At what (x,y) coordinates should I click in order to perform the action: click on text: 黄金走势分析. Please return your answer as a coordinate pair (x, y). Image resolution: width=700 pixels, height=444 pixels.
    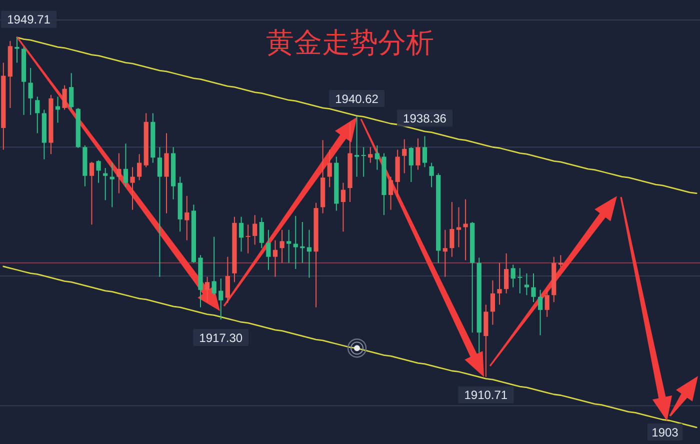
    Looking at the image, I should click on (350, 42).